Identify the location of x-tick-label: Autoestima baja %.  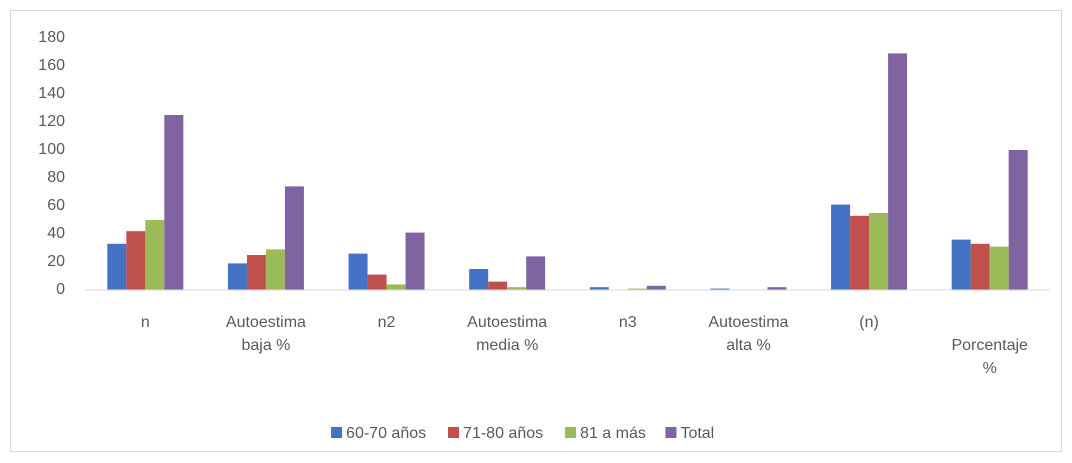
(265, 334).